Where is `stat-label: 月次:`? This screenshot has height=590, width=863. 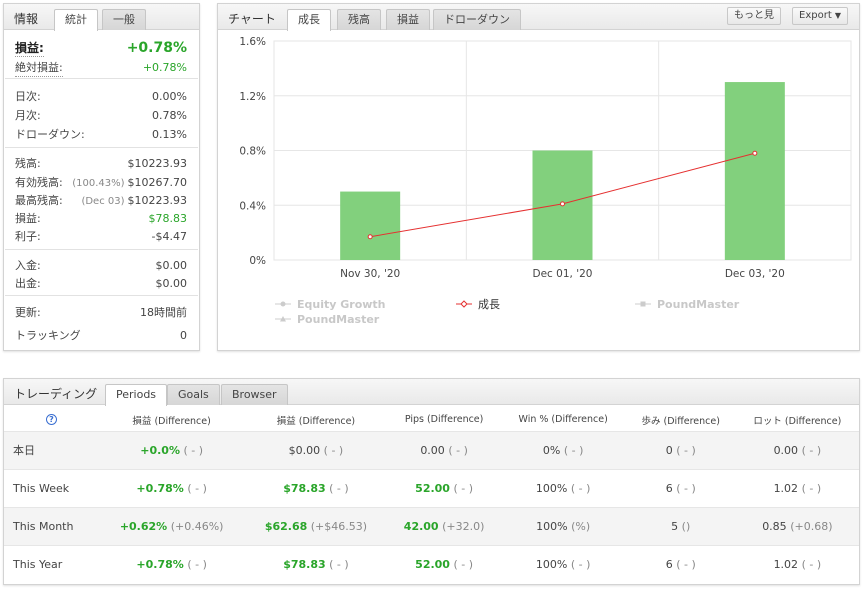
stat-label: 月次: is located at coordinates (28, 115).